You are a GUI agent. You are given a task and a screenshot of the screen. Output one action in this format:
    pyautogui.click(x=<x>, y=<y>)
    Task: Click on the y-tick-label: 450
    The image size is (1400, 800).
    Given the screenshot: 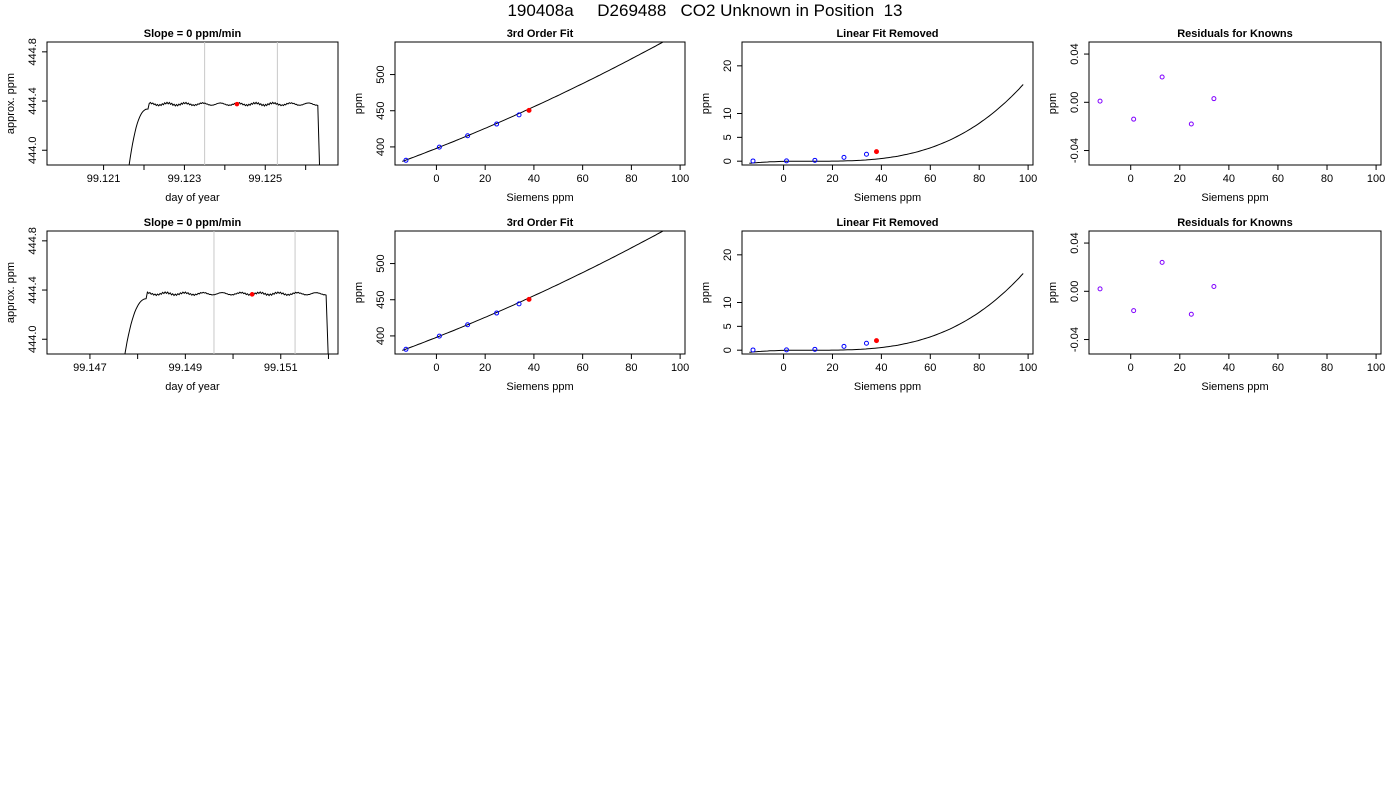 What is the action you would take?
    pyautogui.click(x=381, y=300)
    